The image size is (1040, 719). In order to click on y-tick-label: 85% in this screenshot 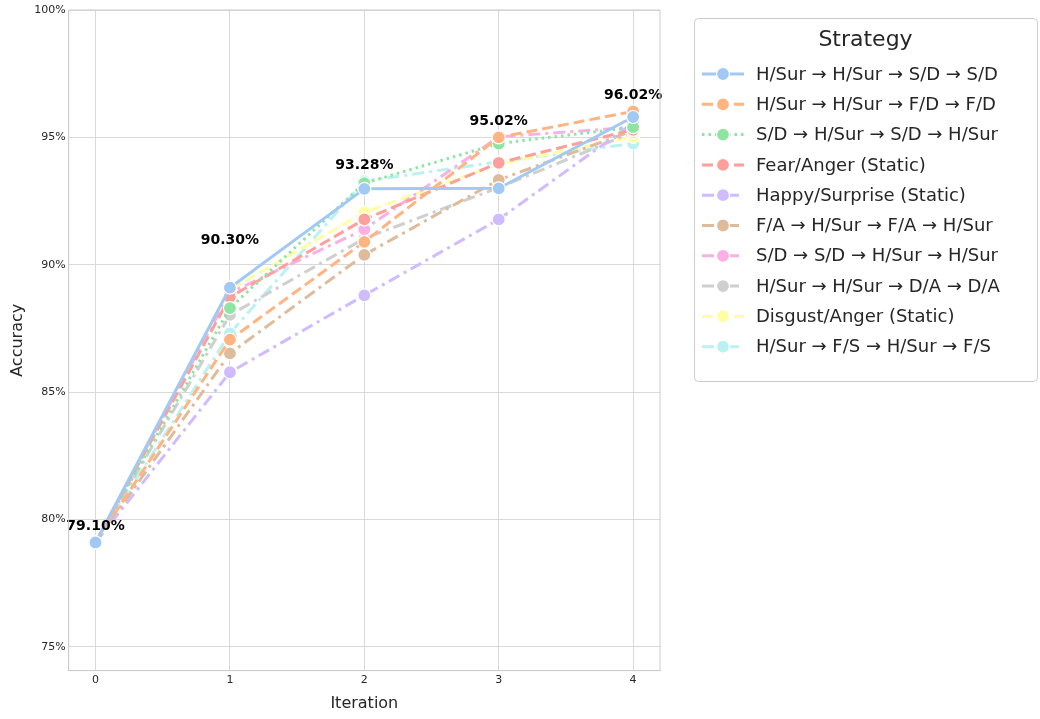, I will do `click(53, 391)`.